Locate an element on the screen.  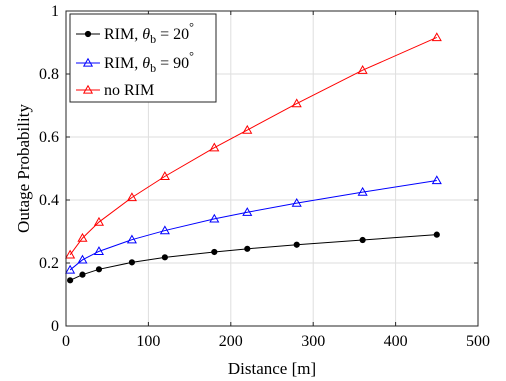
y-tick-label: 0.2 is located at coordinates (49, 263).